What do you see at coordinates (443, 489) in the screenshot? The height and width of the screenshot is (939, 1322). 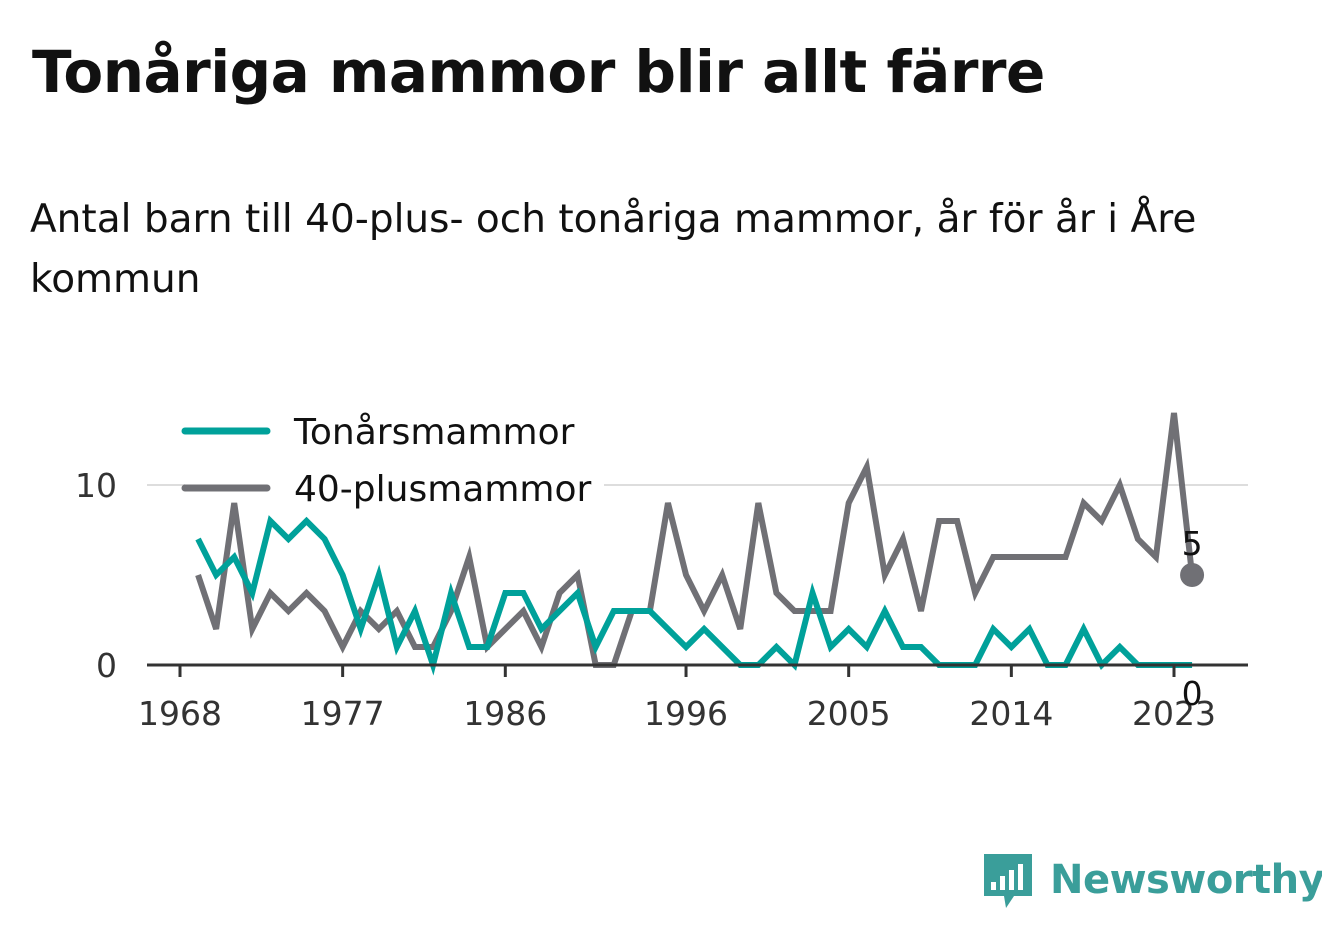 I see `legend-label-40-plusmammor: 40-plusmammor` at bounding box center [443, 489].